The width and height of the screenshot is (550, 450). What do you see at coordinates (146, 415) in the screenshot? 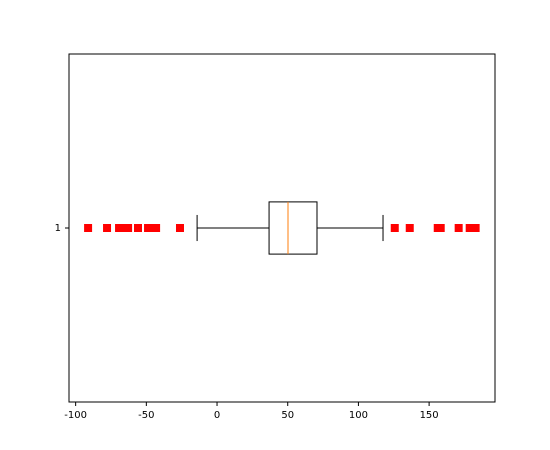
I see `x-tick-label: -50` at bounding box center [146, 415].